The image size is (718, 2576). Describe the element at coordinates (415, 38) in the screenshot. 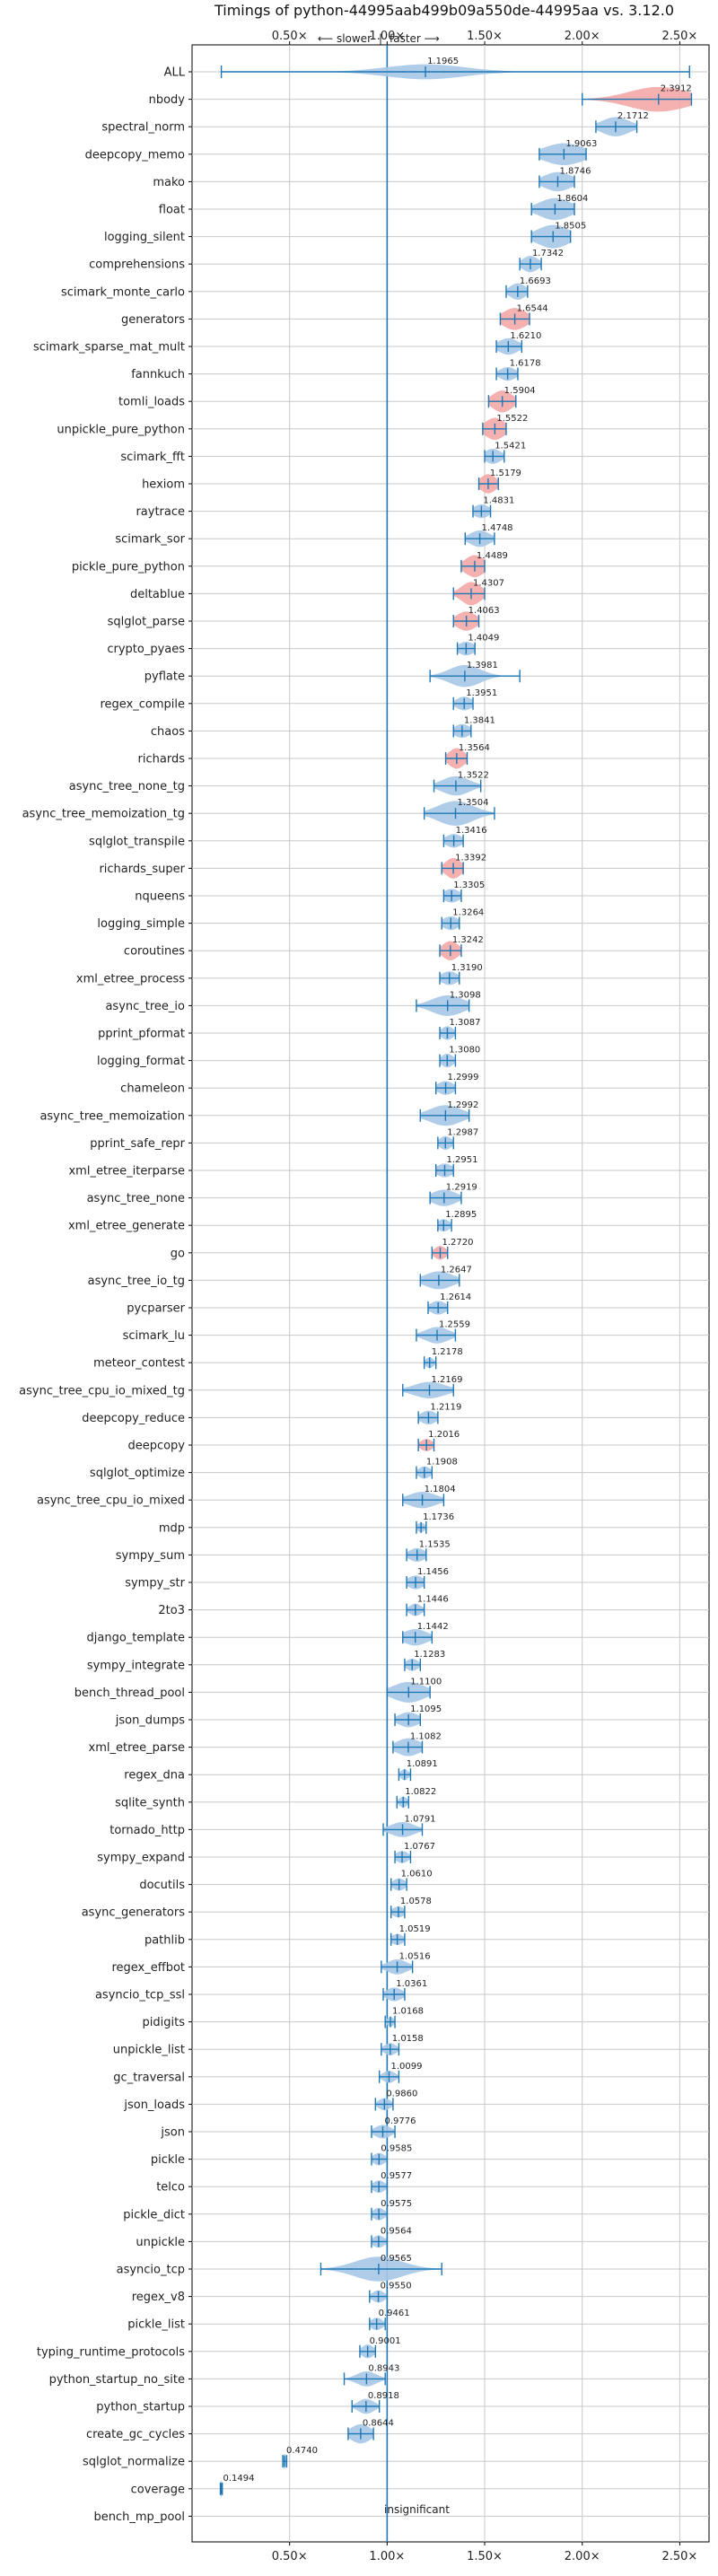

I see `faster-label: faster ⟶` at that location.